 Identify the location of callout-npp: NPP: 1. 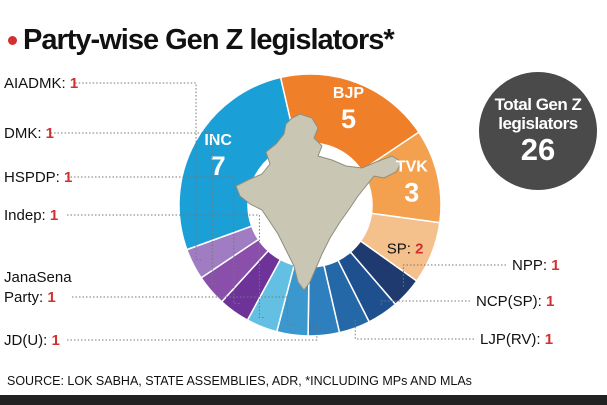
(536, 265).